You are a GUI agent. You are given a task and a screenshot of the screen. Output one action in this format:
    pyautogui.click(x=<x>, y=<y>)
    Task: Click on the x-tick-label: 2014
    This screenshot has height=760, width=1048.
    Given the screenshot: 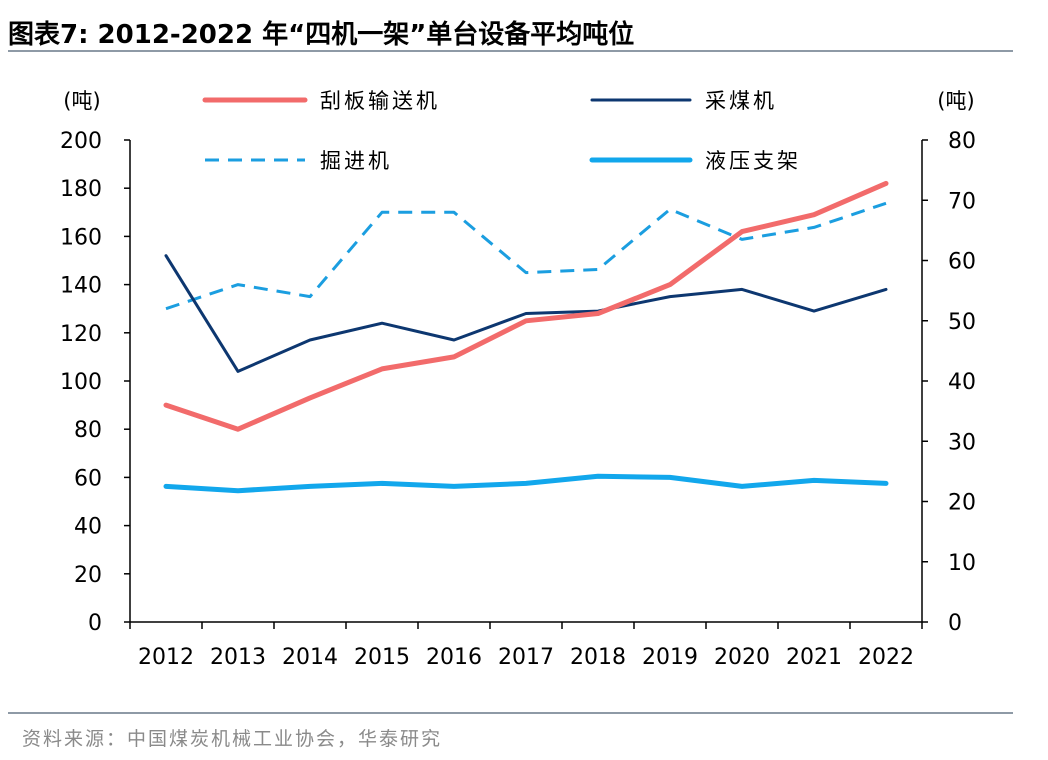 What is the action you would take?
    pyautogui.click(x=310, y=657)
    